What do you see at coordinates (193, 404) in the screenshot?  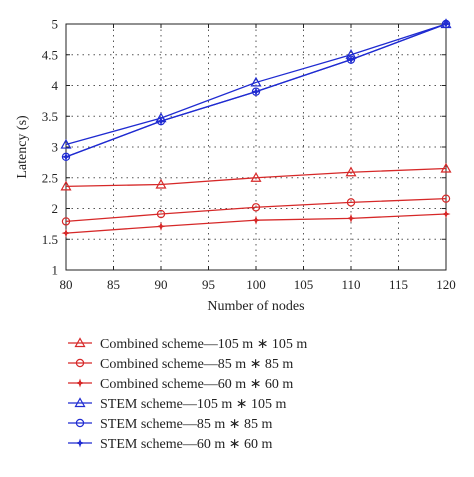 I see `legend-label: STEM scheme—105 m ∗ 105 m` at bounding box center [193, 404].